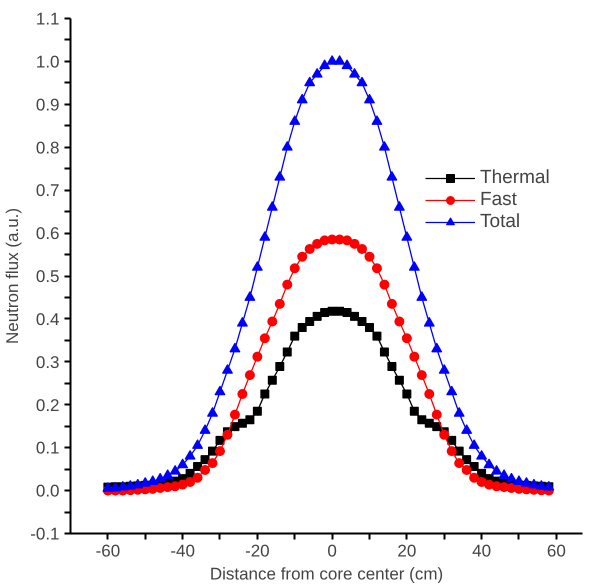 This screenshot has width=590, height=588. Describe the element at coordinates (48, 276) in the screenshot. I see `y-tick-label: 0.5` at that location.